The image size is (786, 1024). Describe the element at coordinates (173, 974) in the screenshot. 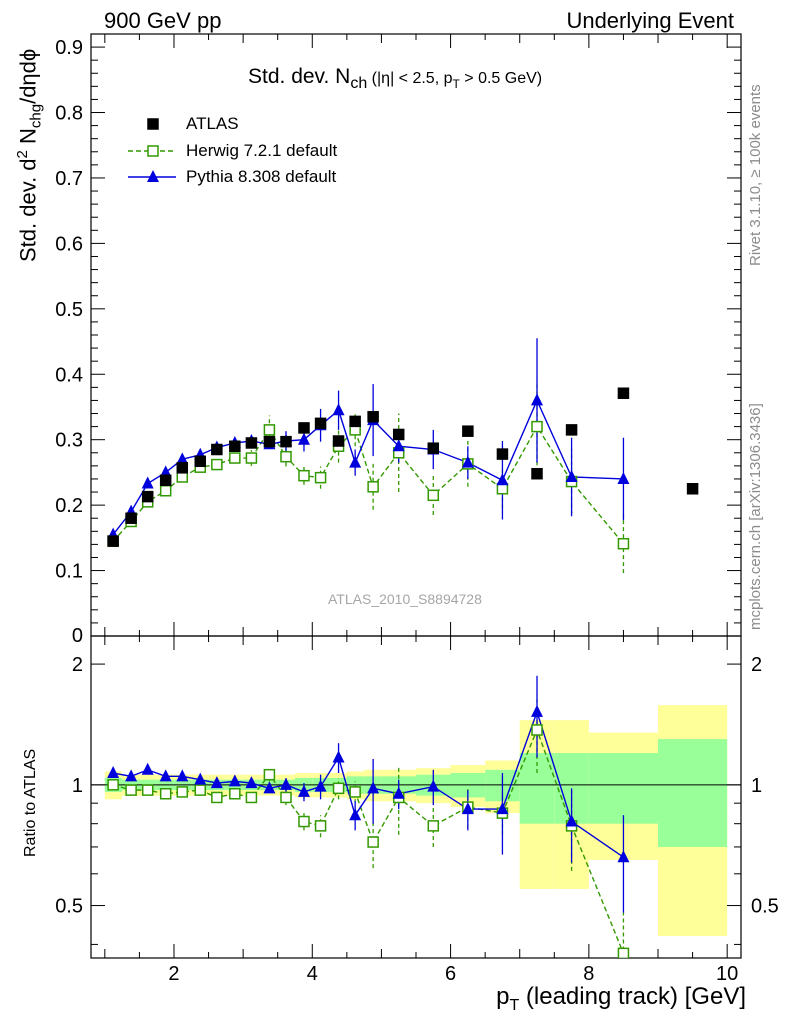

I see `x-tick-label: 2` at that location.